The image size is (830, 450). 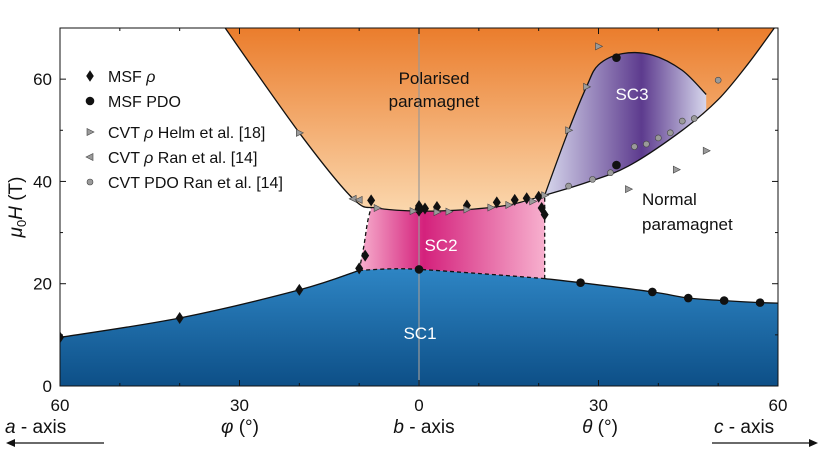 I want to click on polarised-label-line2: paramagnet, so click(x=434, y=101).